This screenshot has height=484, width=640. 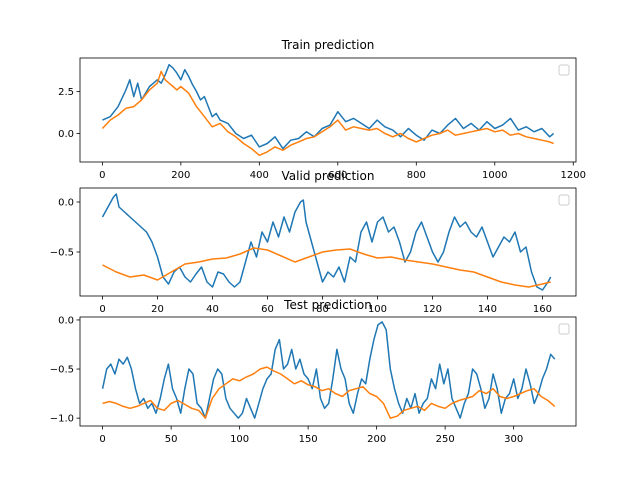 What do you see at coordinates (322, 309) in the screenshot?
I see `valid-x-tick-label: 80` at bounding box center [322, 309].